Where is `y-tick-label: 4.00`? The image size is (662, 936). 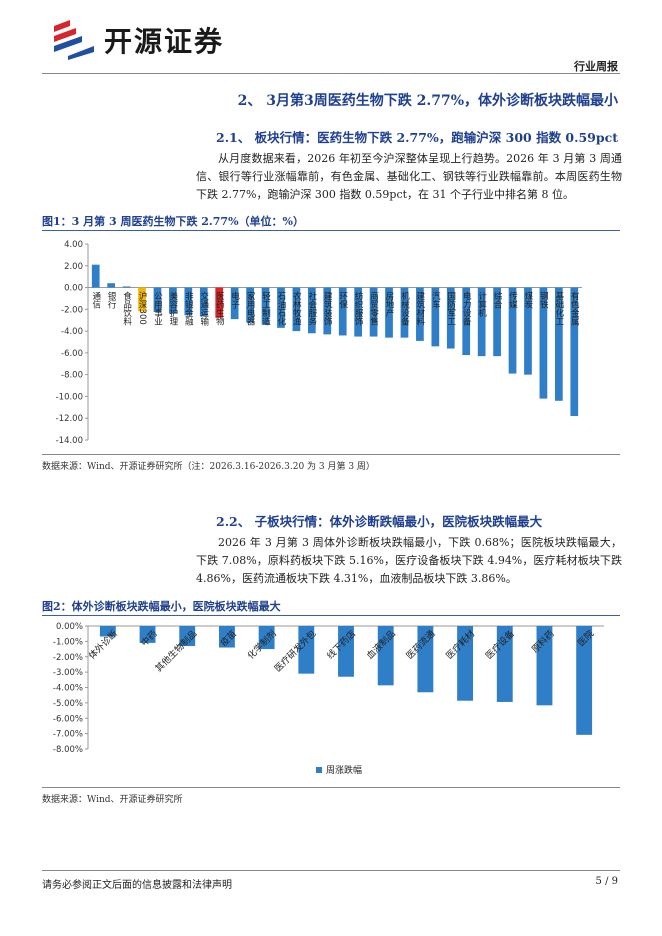
y-tick-label: 4.00 is located at coordinates (73, 245).